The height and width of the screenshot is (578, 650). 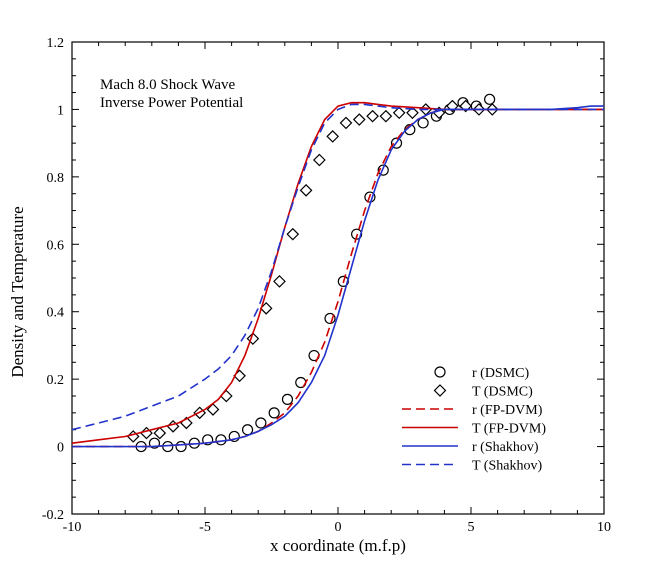 I want to click on legend-item-r-fp-dvm: r (FP-DVM), so click(x=472, y=410).